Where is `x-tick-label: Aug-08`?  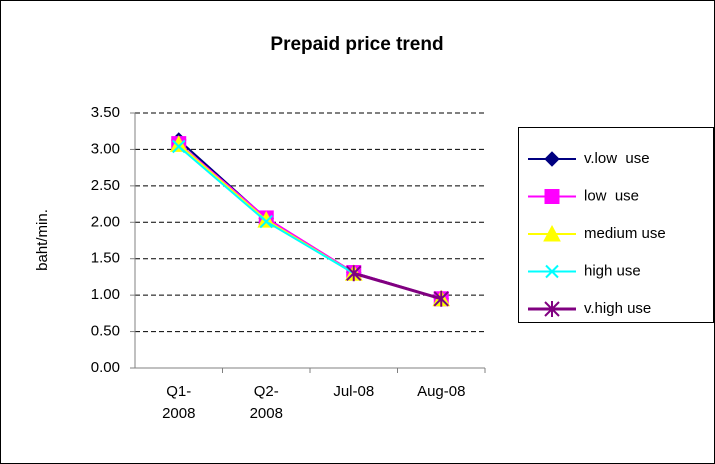 x-tick-label: Aug-08 is located at coordinates (441, 391).